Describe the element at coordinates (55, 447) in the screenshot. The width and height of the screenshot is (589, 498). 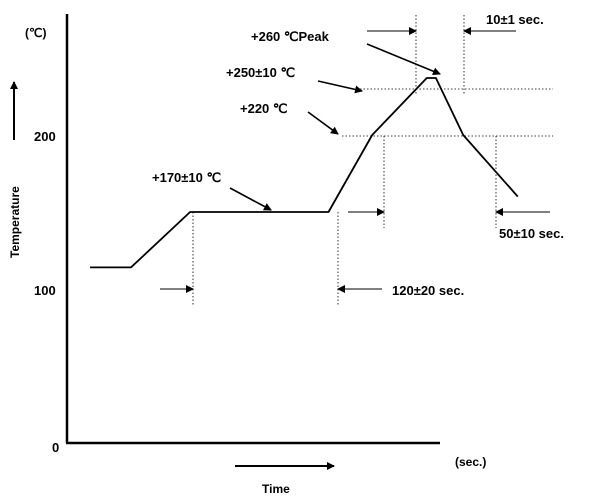
I see `y-tick-label: 0` at that location.